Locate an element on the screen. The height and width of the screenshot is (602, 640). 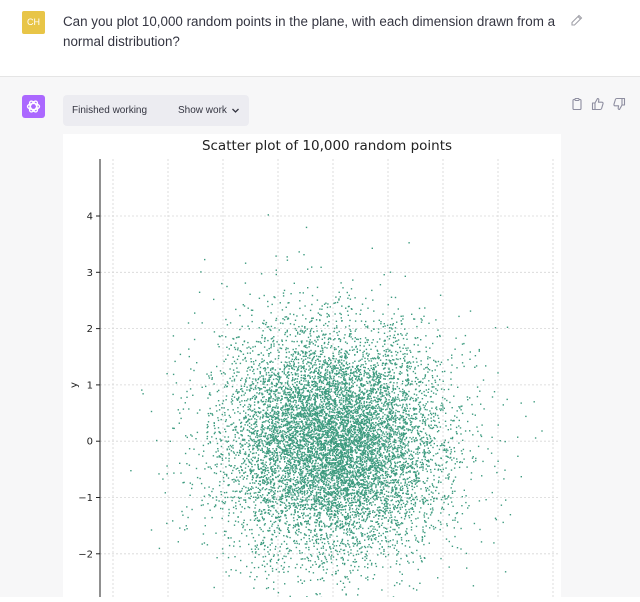
chevron-down-icon is located at coordinates (235, 110).